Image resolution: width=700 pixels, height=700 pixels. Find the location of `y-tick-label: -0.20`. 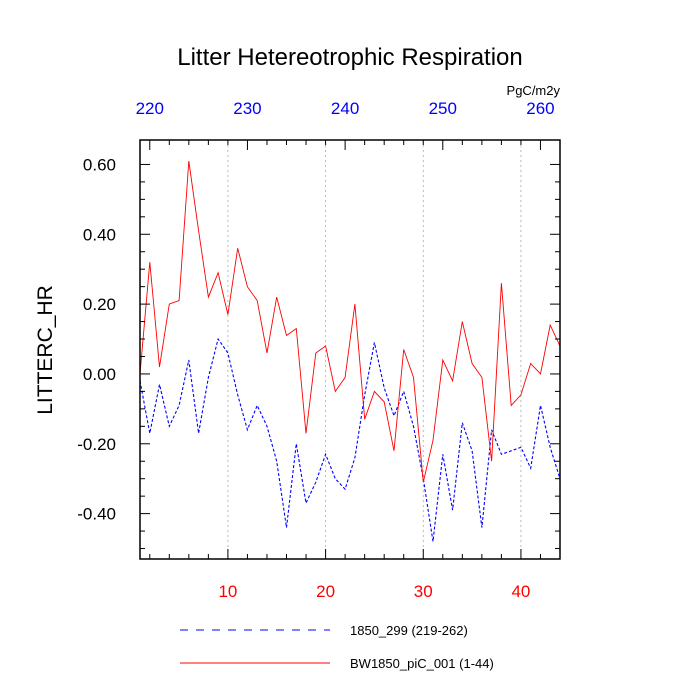

y-tick-label: -0.20 is located at coordinates (96, 444).